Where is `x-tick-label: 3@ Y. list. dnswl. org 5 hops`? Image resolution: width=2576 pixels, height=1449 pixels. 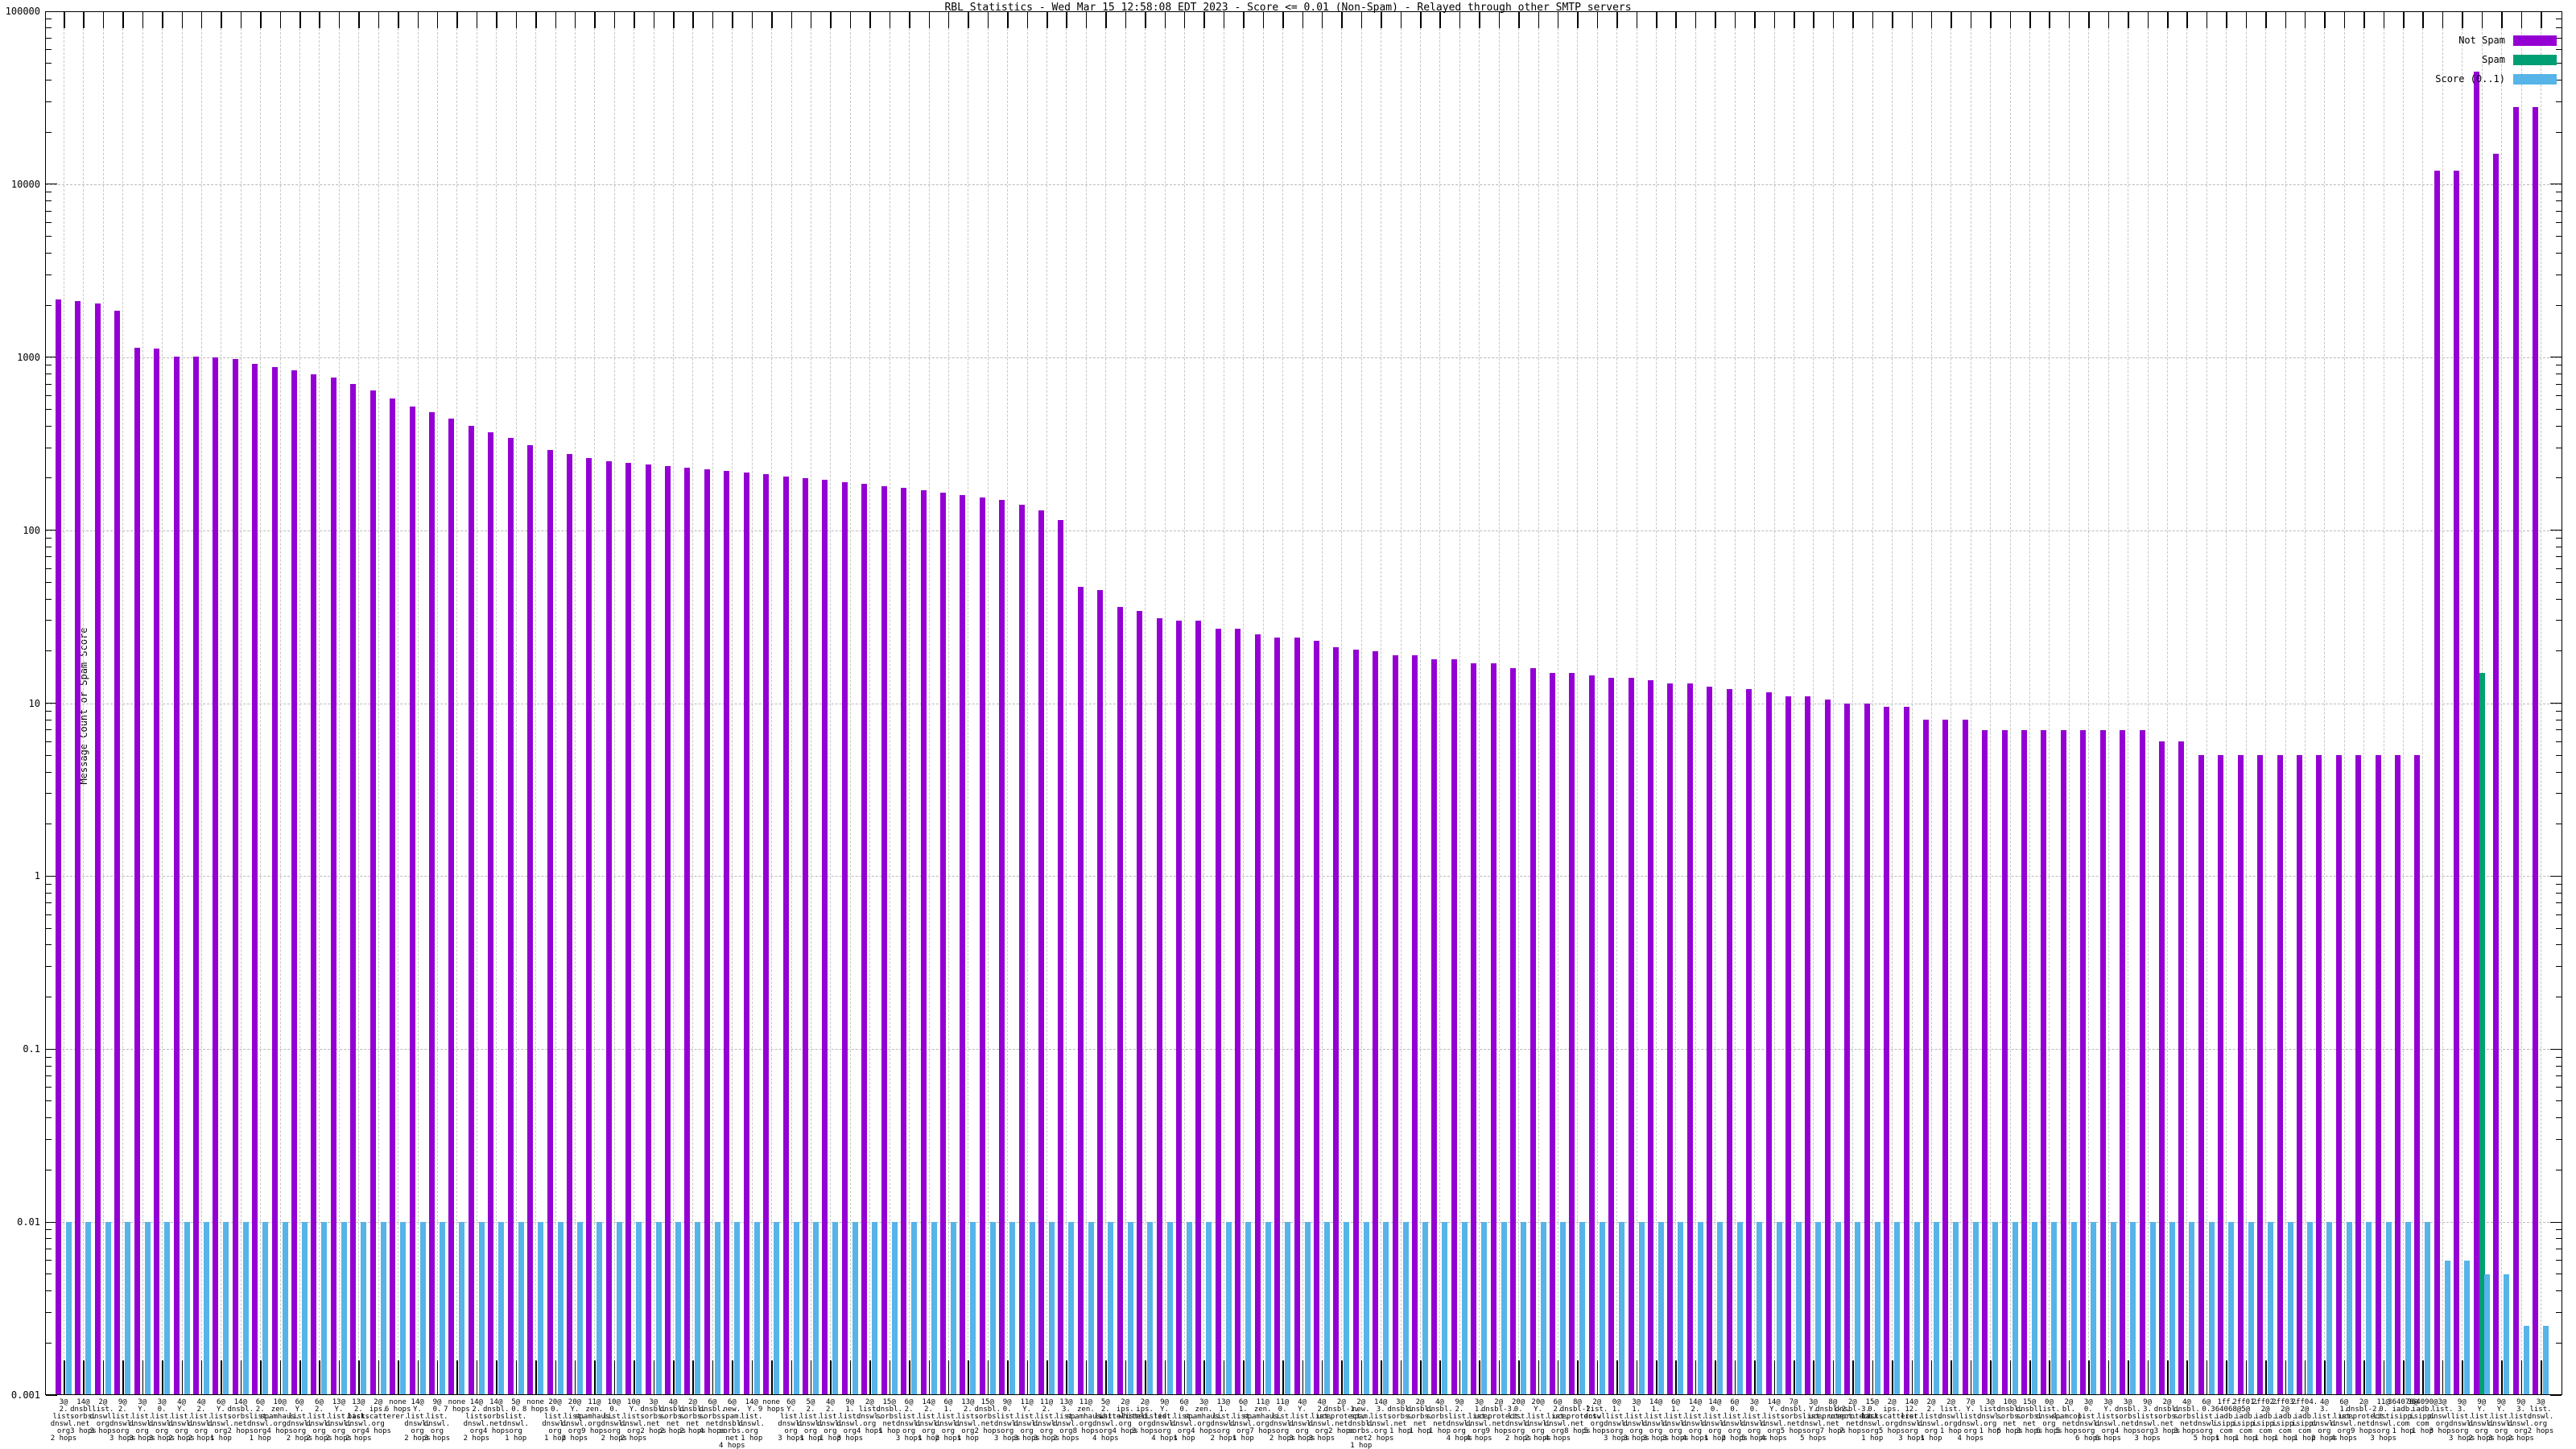
x-tick-label: 3@ Y. list. dnswl. org 5 hops is located at coordinates (1813, 1421).